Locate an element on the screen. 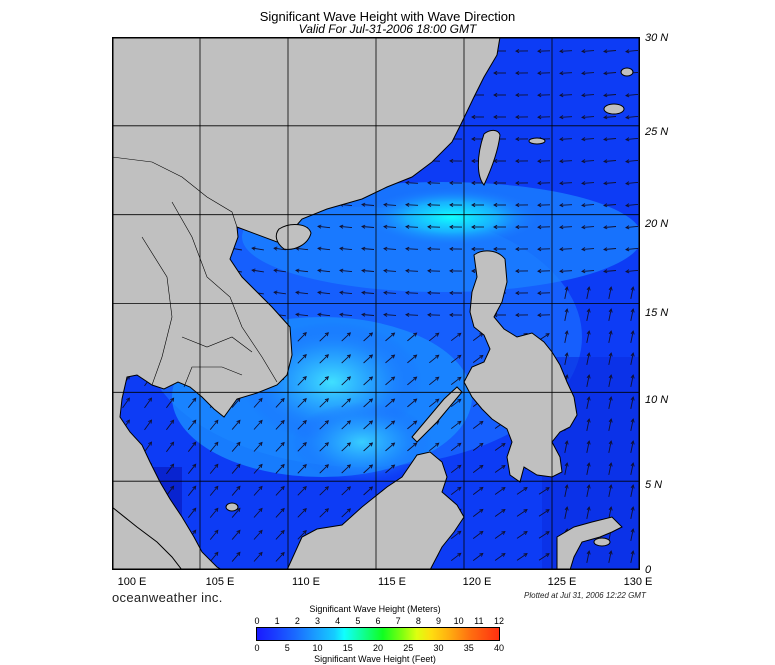 The height and width of the screenshot is (665, 775). lat-label-25n: 25 N is located at coordinates (657, 132).